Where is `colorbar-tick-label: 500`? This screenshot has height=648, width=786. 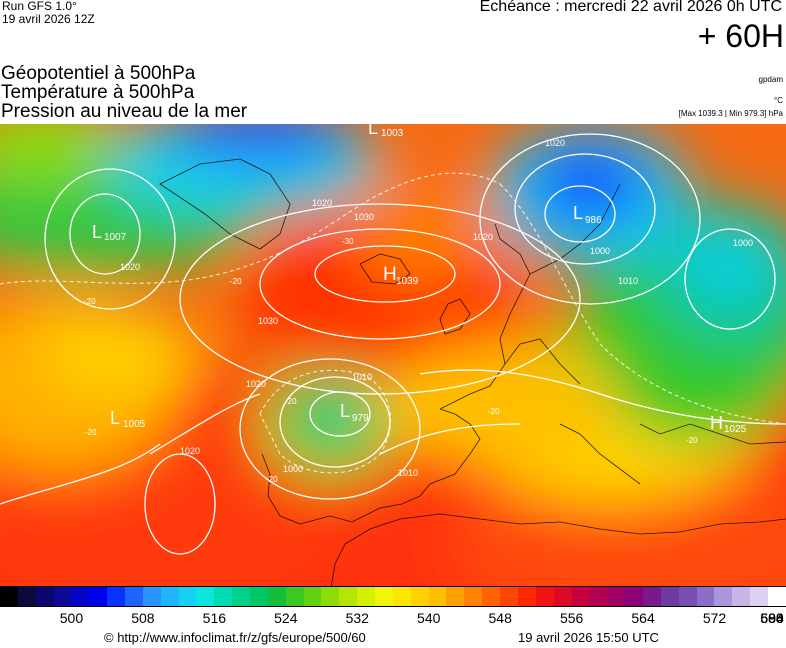
colorbar-tick-label: 500 is located at coordinates (71, 618).